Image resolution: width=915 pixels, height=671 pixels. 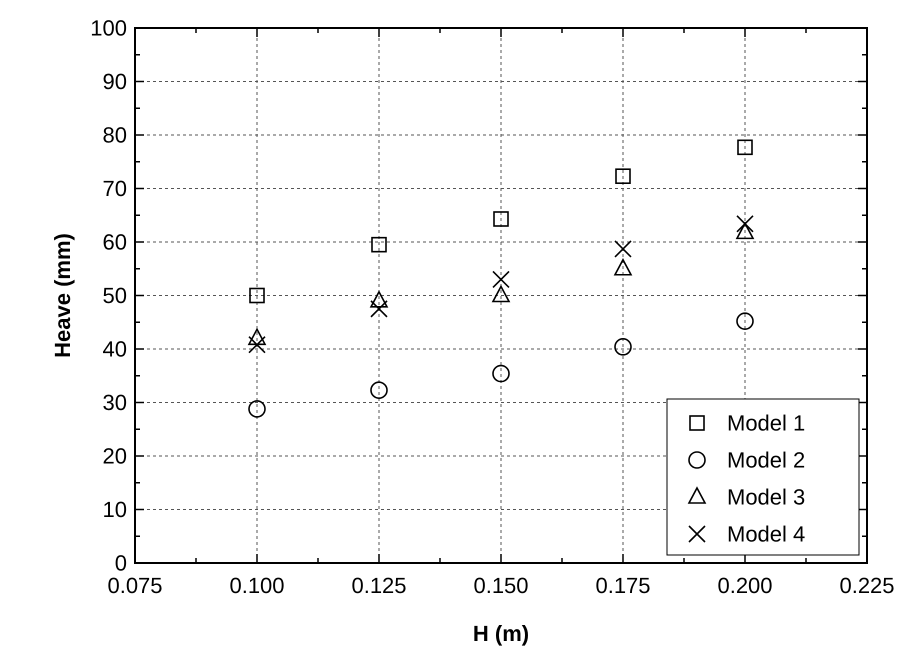 What do you see at coordinates (745, 585) in the screenshot?
I see `x-tick-label: 0.200` at bounding box center [745, 585].